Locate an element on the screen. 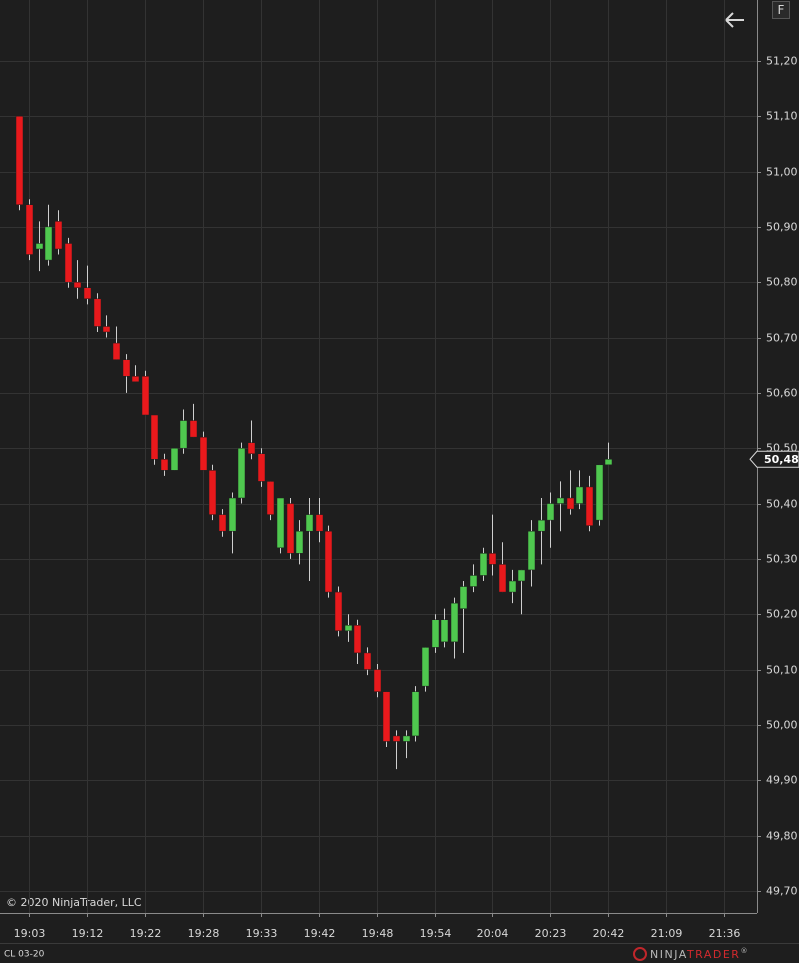  x-tick-label: 20:23 is located at coordinates (551, 933).